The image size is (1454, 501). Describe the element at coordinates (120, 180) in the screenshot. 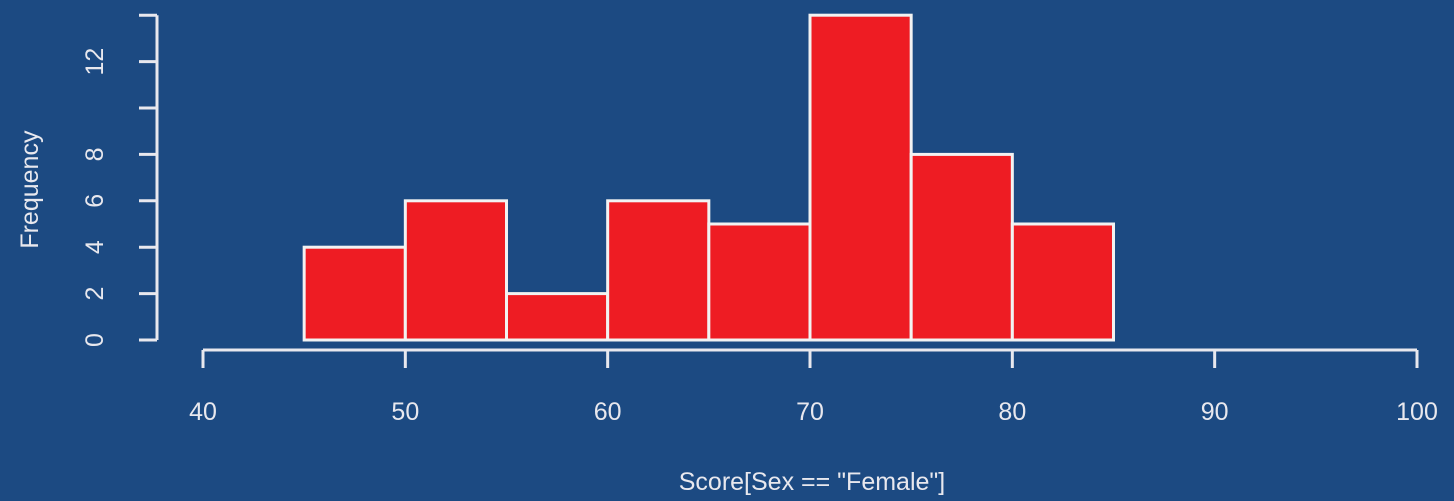

I see `y-axis: 0 2 4 6 8 12` at that location.